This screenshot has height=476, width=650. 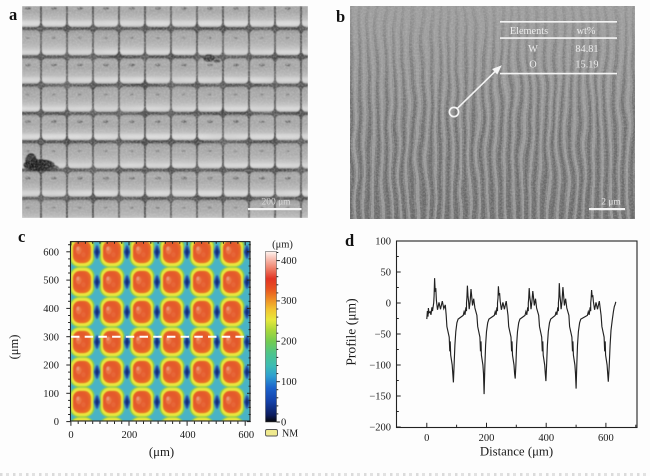 I want to click on svg-text: 84.81, so click(x=586, y=49).